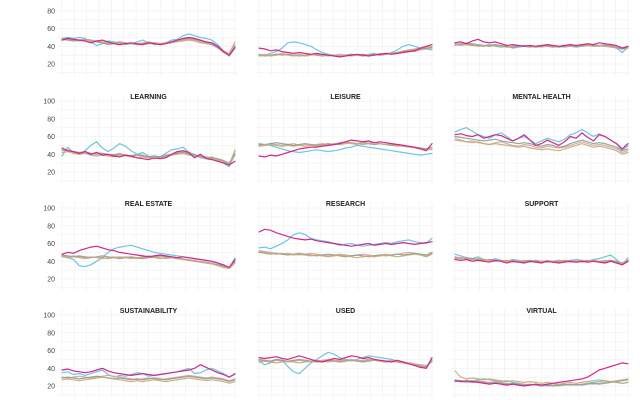 This screenshot has width=640, height=400. What do you see at coordinates (540, 246) in the screenshot?
I see `panel-support: SUPPORT` at bounding box center [540, 246].